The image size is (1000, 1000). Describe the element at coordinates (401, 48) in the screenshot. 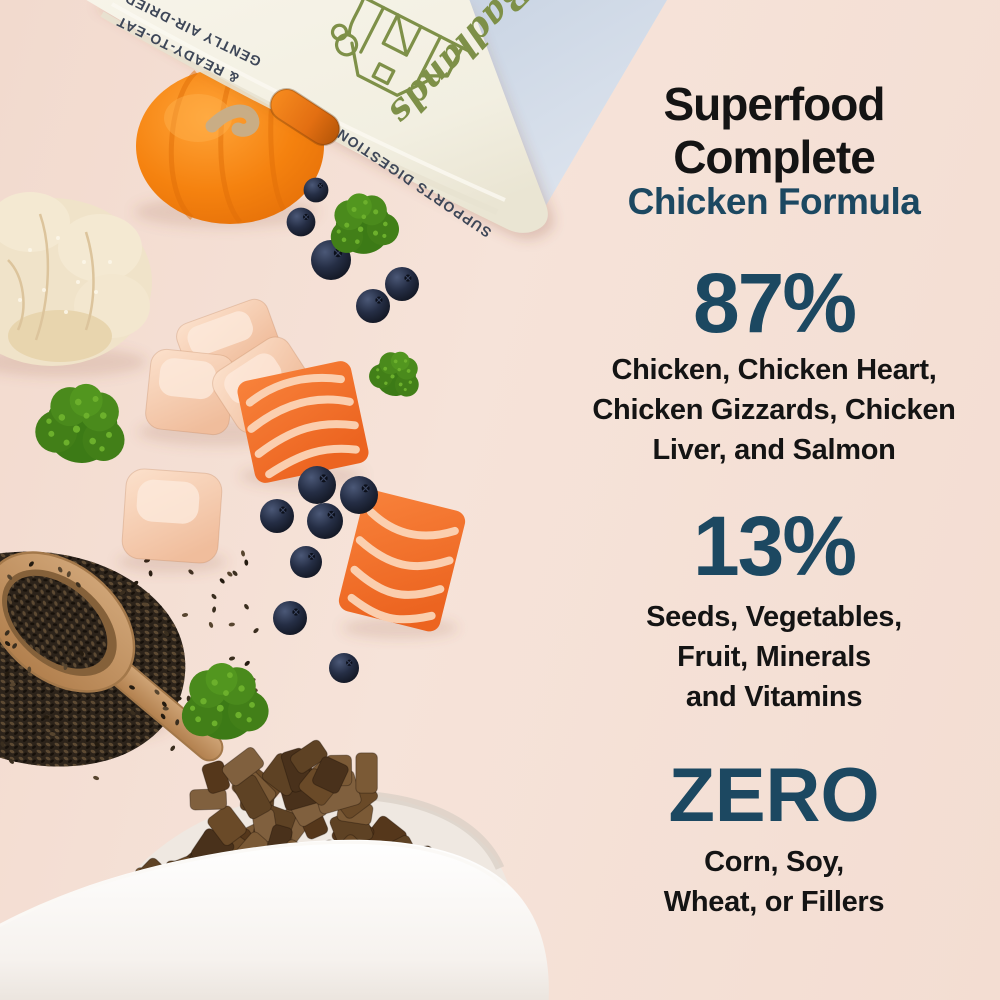

I see `barn-line-art` at that location.